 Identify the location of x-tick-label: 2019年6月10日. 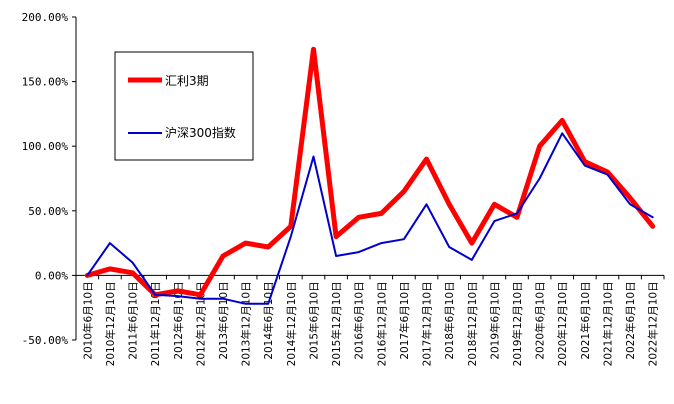
(494, 320).